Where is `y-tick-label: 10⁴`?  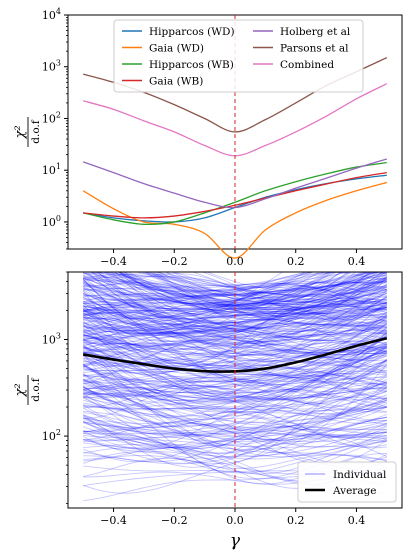
y-tick-label: 10⁴ is located at coordinates (51, 14).